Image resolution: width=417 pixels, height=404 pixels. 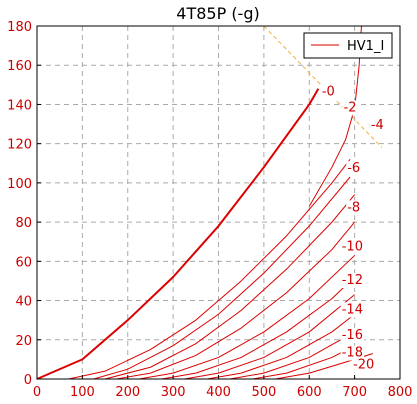 I want to click on curve-g14, so click(x=281, y=346).